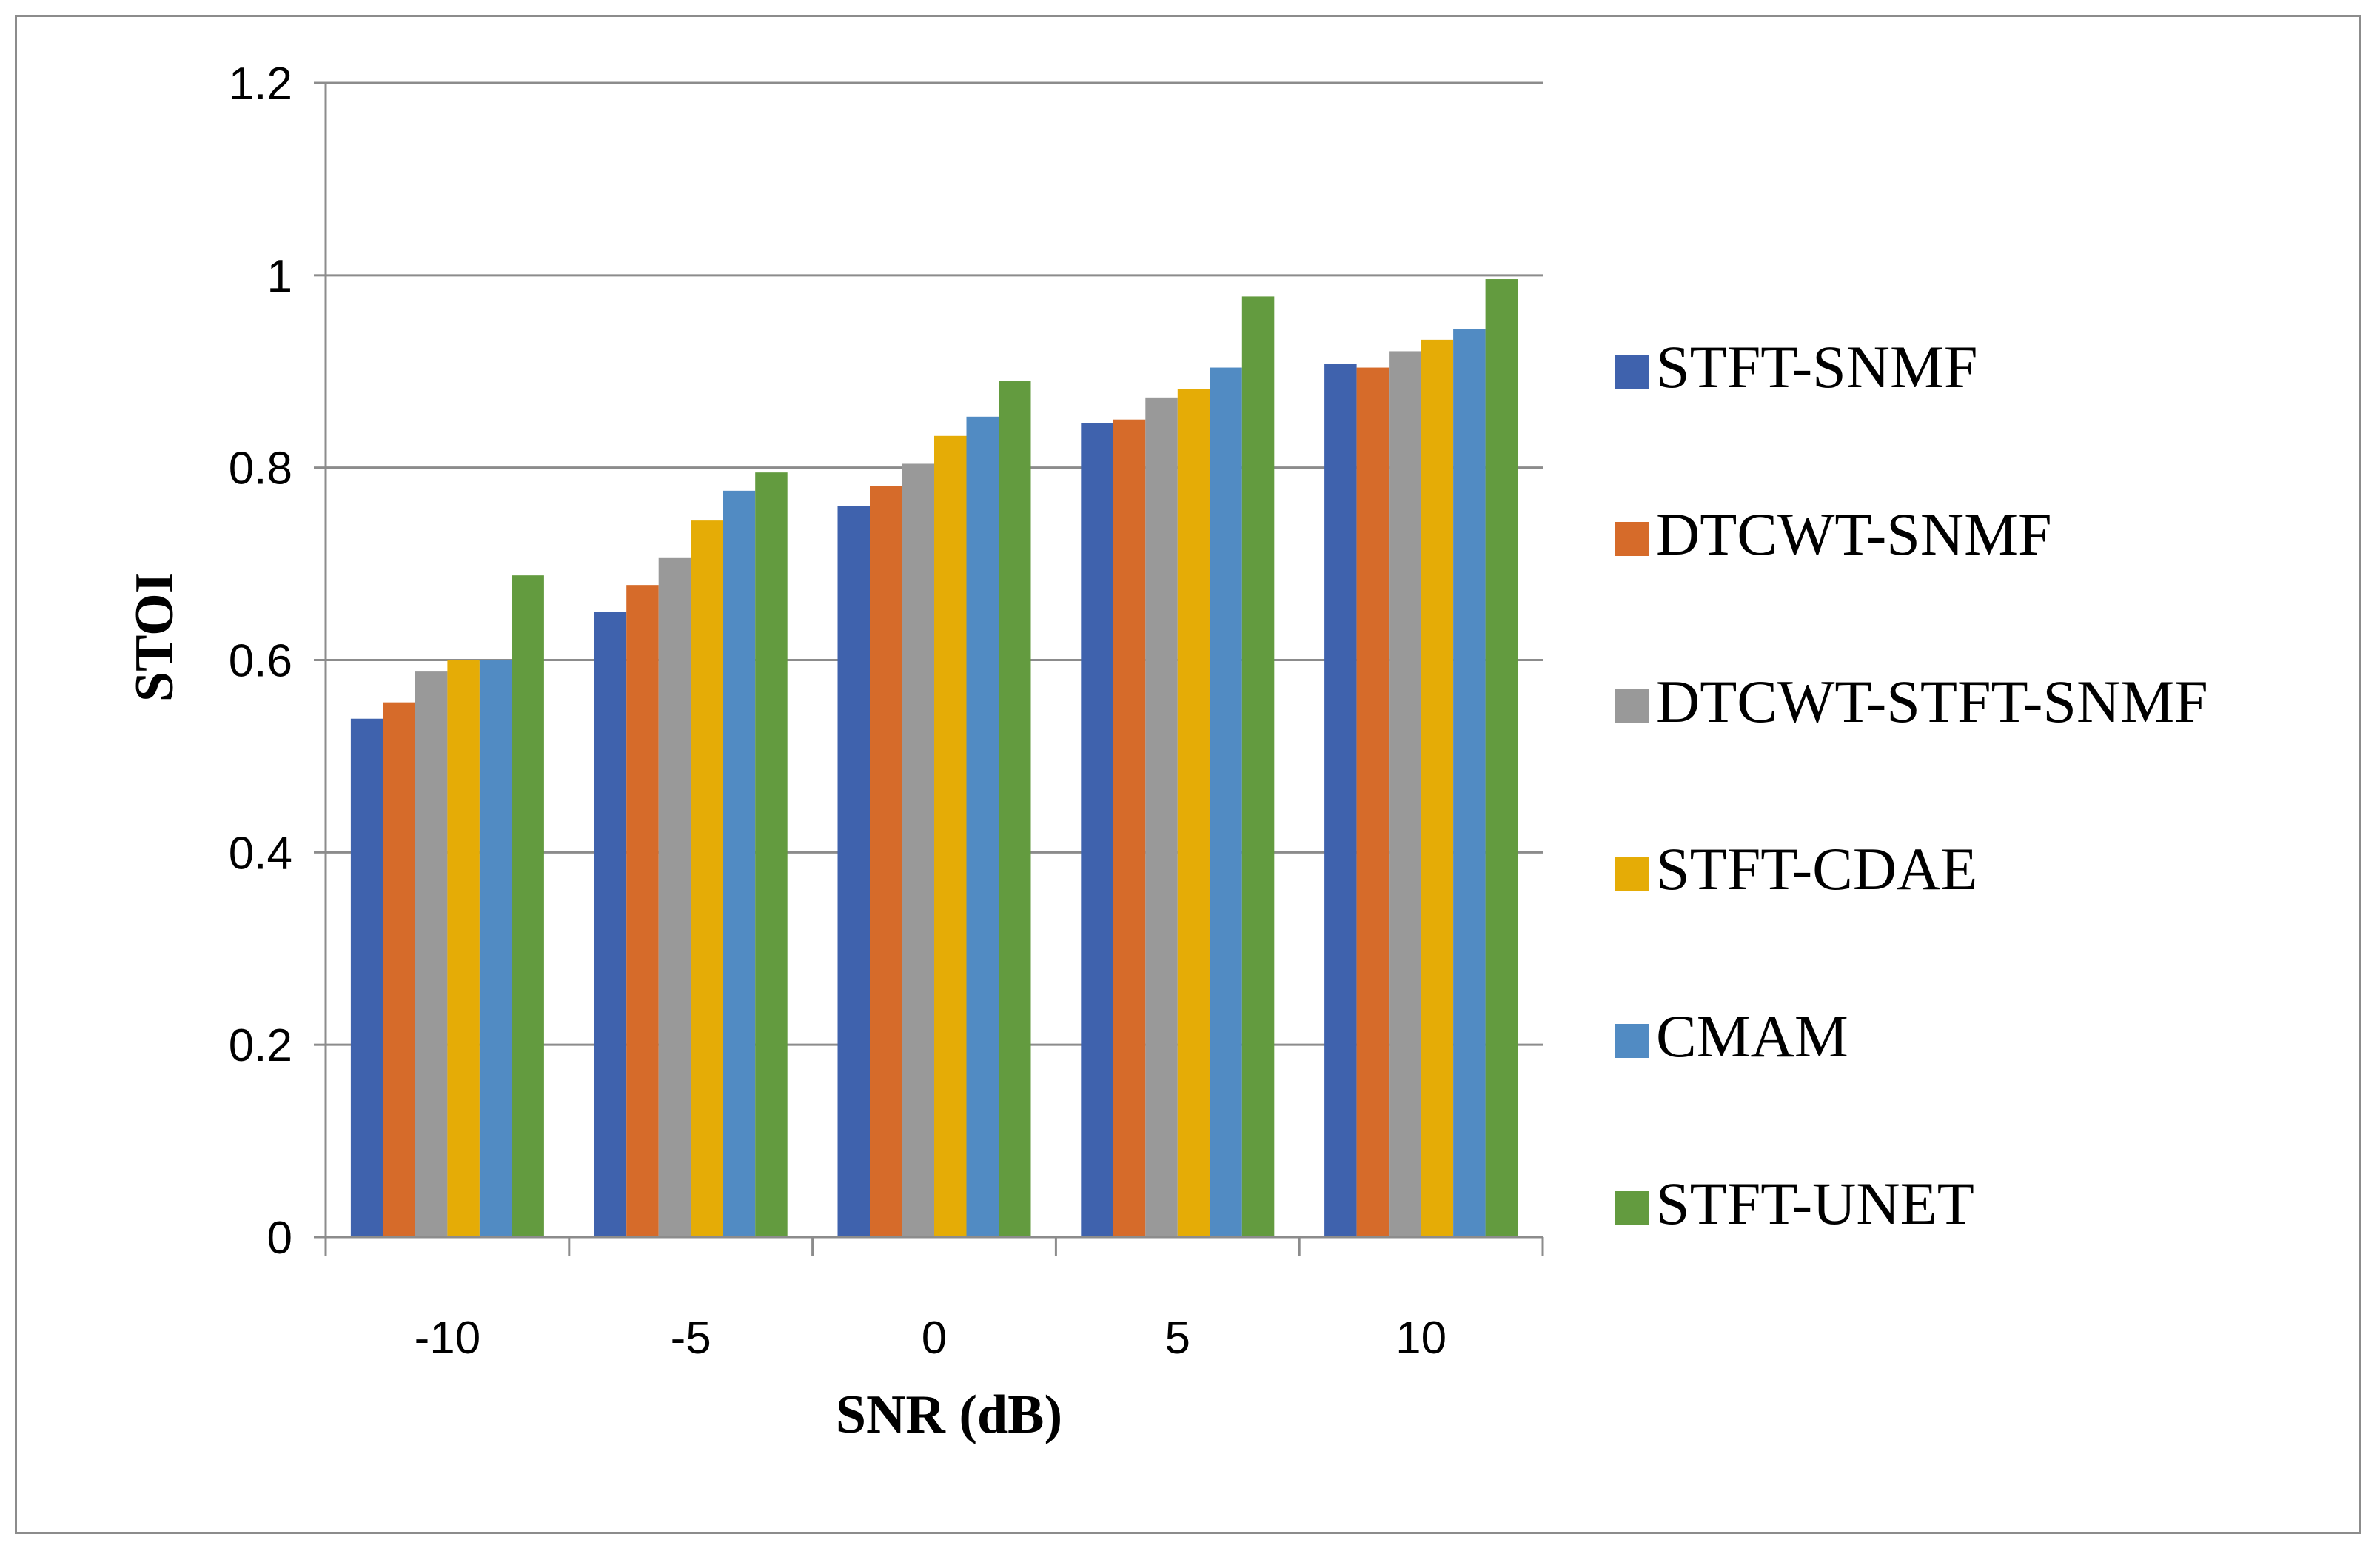 This screenshot has width=2380, height=1554. What do you see at coordinates (771, 855) in the screenshot?
I see `bar-stft-unet-snr--5` at bounding box center [771, 855].